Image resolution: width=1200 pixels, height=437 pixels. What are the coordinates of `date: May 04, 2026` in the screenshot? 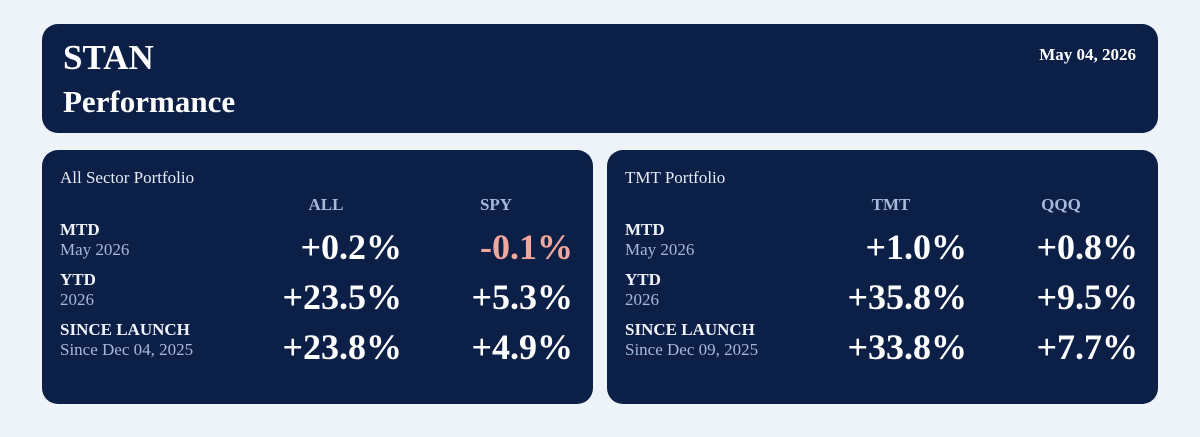 It's located at (1087, 54).